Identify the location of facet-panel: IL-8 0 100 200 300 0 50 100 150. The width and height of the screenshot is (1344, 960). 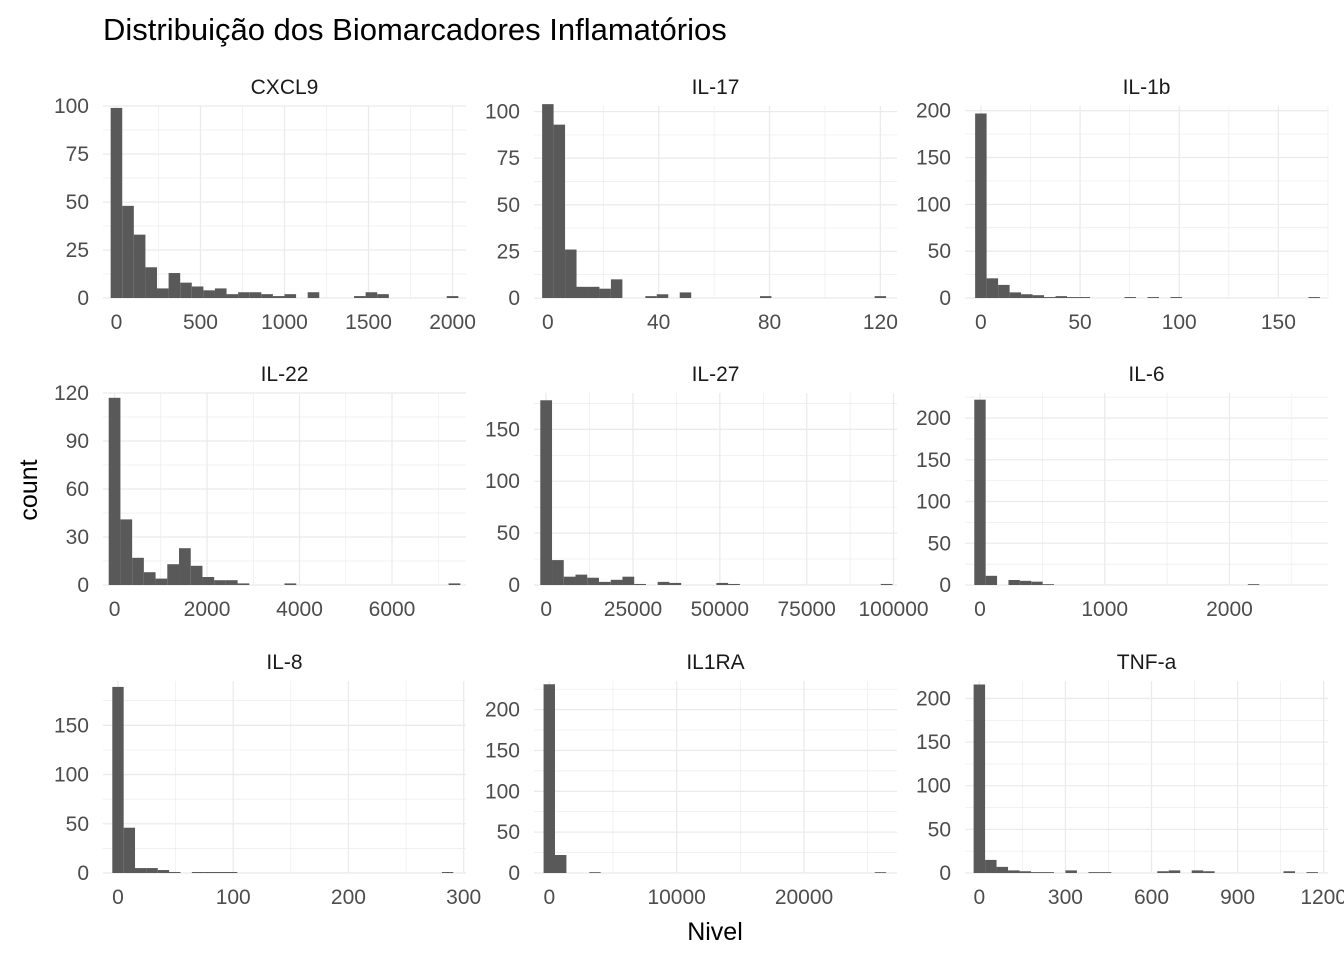
(267, 780).